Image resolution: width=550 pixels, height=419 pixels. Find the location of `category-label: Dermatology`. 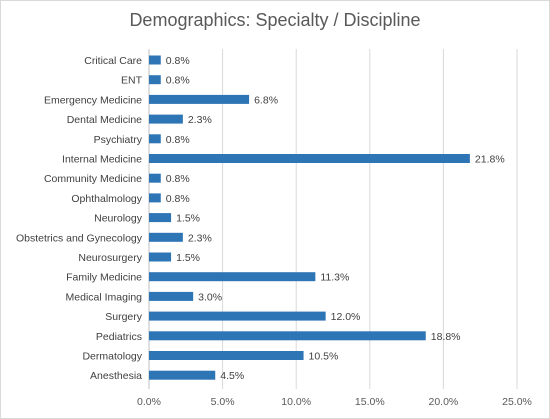

category-label: Dermatology is located at coordinates (112, 357).